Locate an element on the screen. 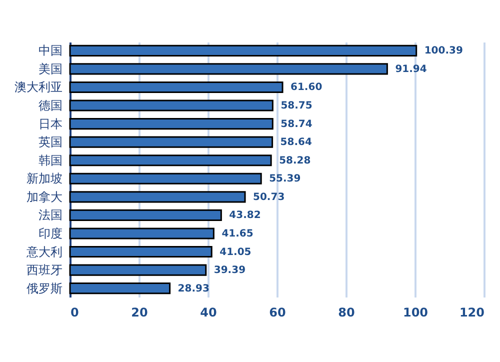 This screenshot has width=500, height=362. y-tick-label: 加拿大 is located at coordinates (44, 197).